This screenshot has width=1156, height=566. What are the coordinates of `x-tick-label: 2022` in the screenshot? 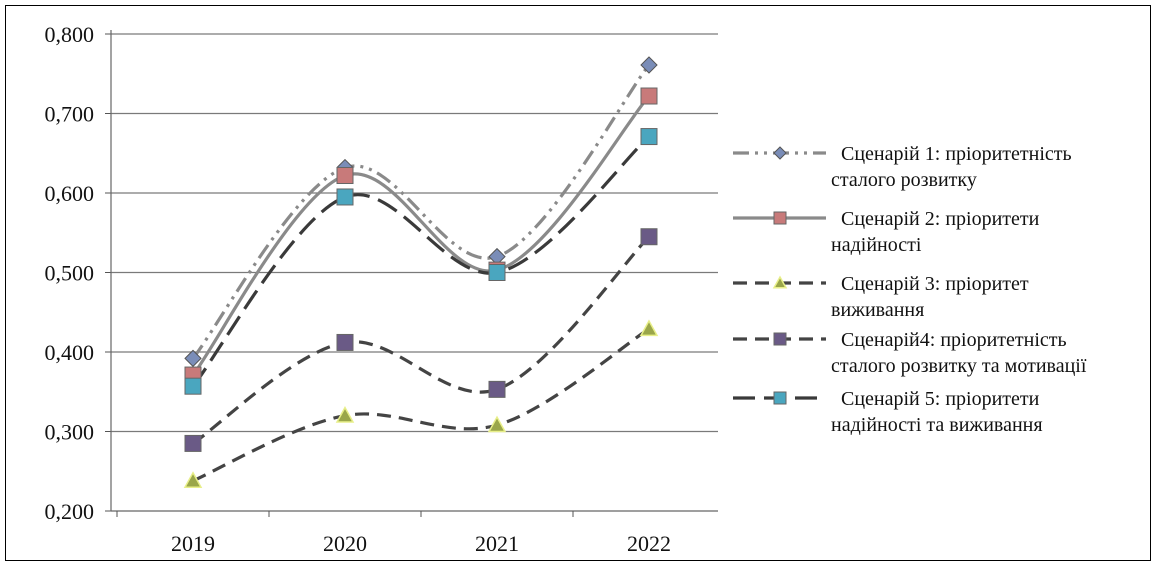 It's located at (649, 543).